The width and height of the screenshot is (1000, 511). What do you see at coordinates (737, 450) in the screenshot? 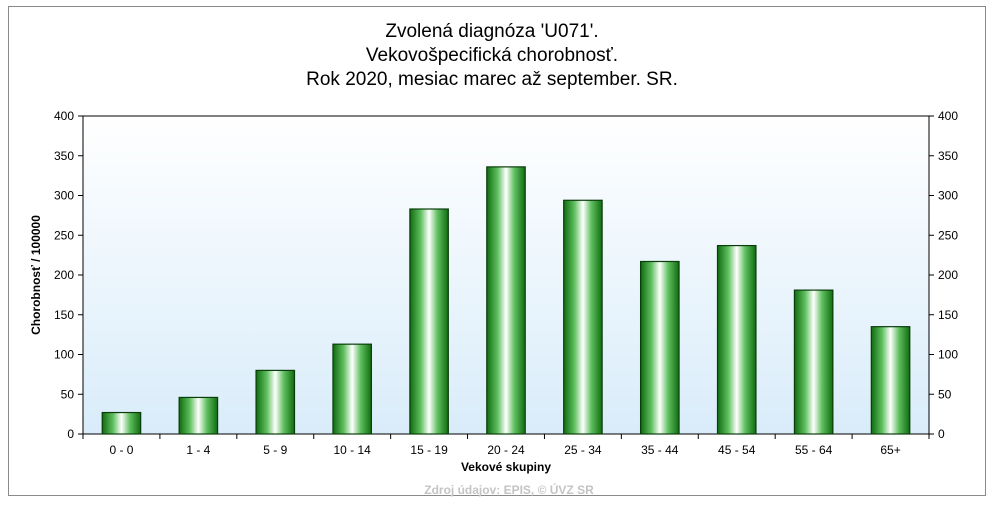
I see `x-tick-label: 45 - 54` at bounding box center [737, 450].